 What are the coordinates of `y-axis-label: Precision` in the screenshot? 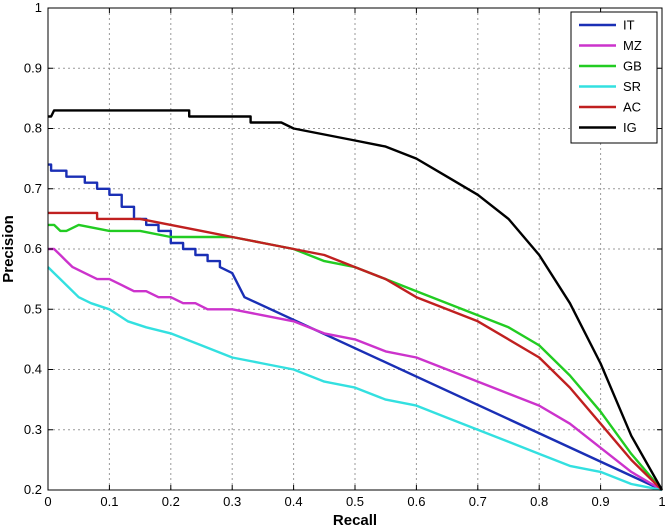 It's located at (8, 249).